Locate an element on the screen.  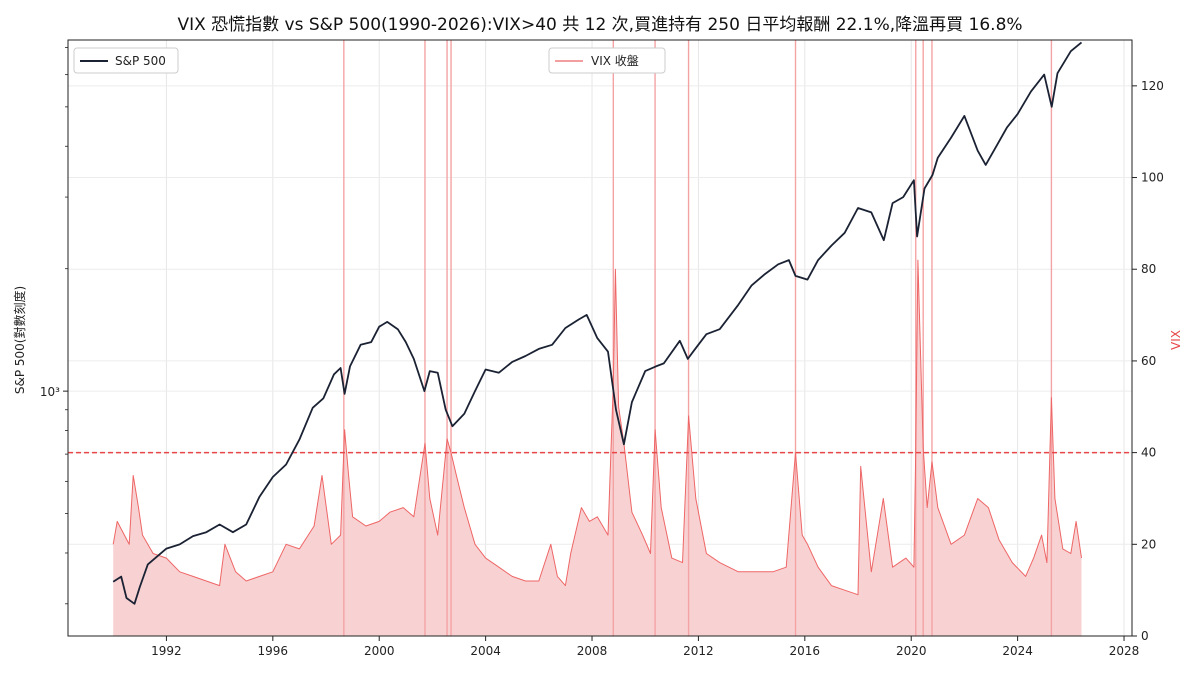
x-tick-label: 1992 is located at coordinates (166, 651).